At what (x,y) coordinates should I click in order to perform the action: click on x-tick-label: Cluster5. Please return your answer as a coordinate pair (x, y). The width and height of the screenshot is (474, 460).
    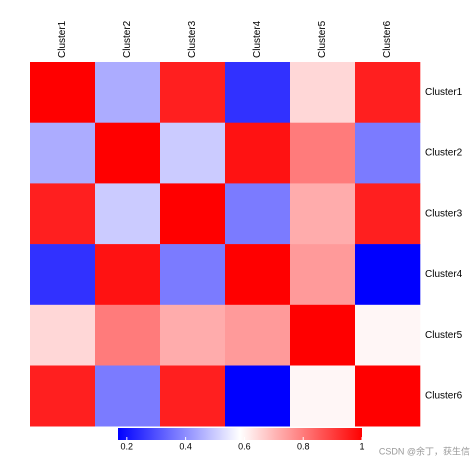
    Looking at the image, I should click on (322, 39).